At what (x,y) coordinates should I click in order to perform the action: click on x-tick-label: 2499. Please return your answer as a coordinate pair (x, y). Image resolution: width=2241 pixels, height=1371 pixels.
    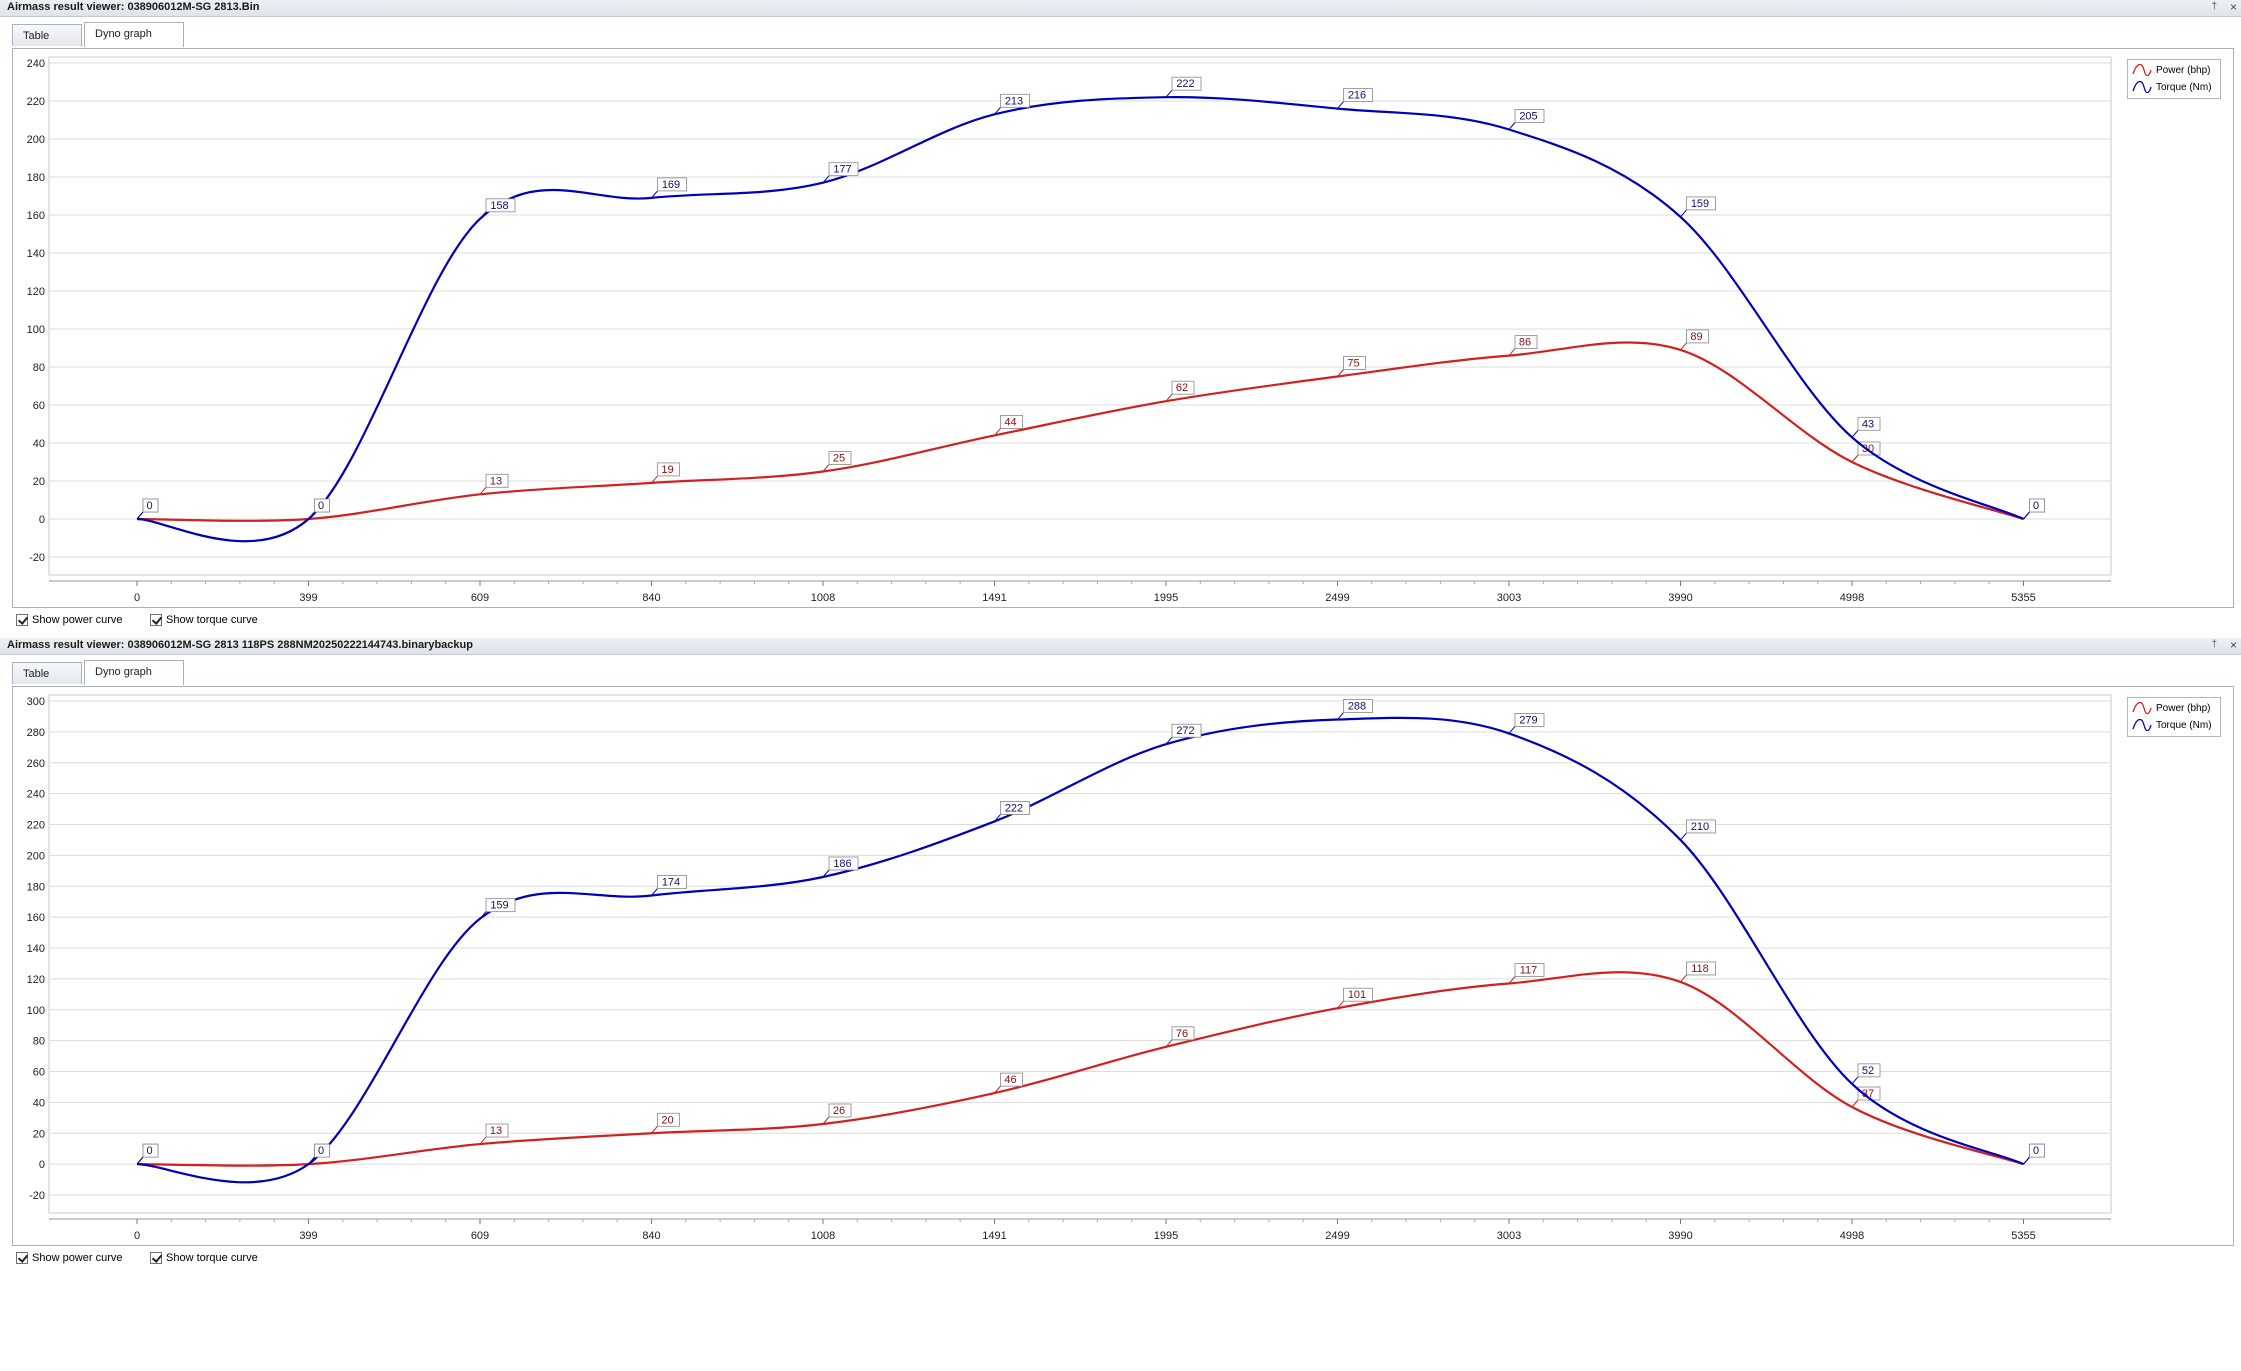
    Looking at the image, I should click on (1337, 1236).